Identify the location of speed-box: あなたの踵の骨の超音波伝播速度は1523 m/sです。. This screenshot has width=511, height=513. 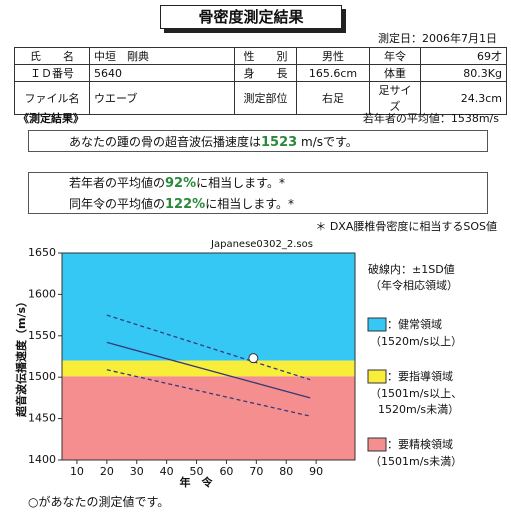
(258, 141).